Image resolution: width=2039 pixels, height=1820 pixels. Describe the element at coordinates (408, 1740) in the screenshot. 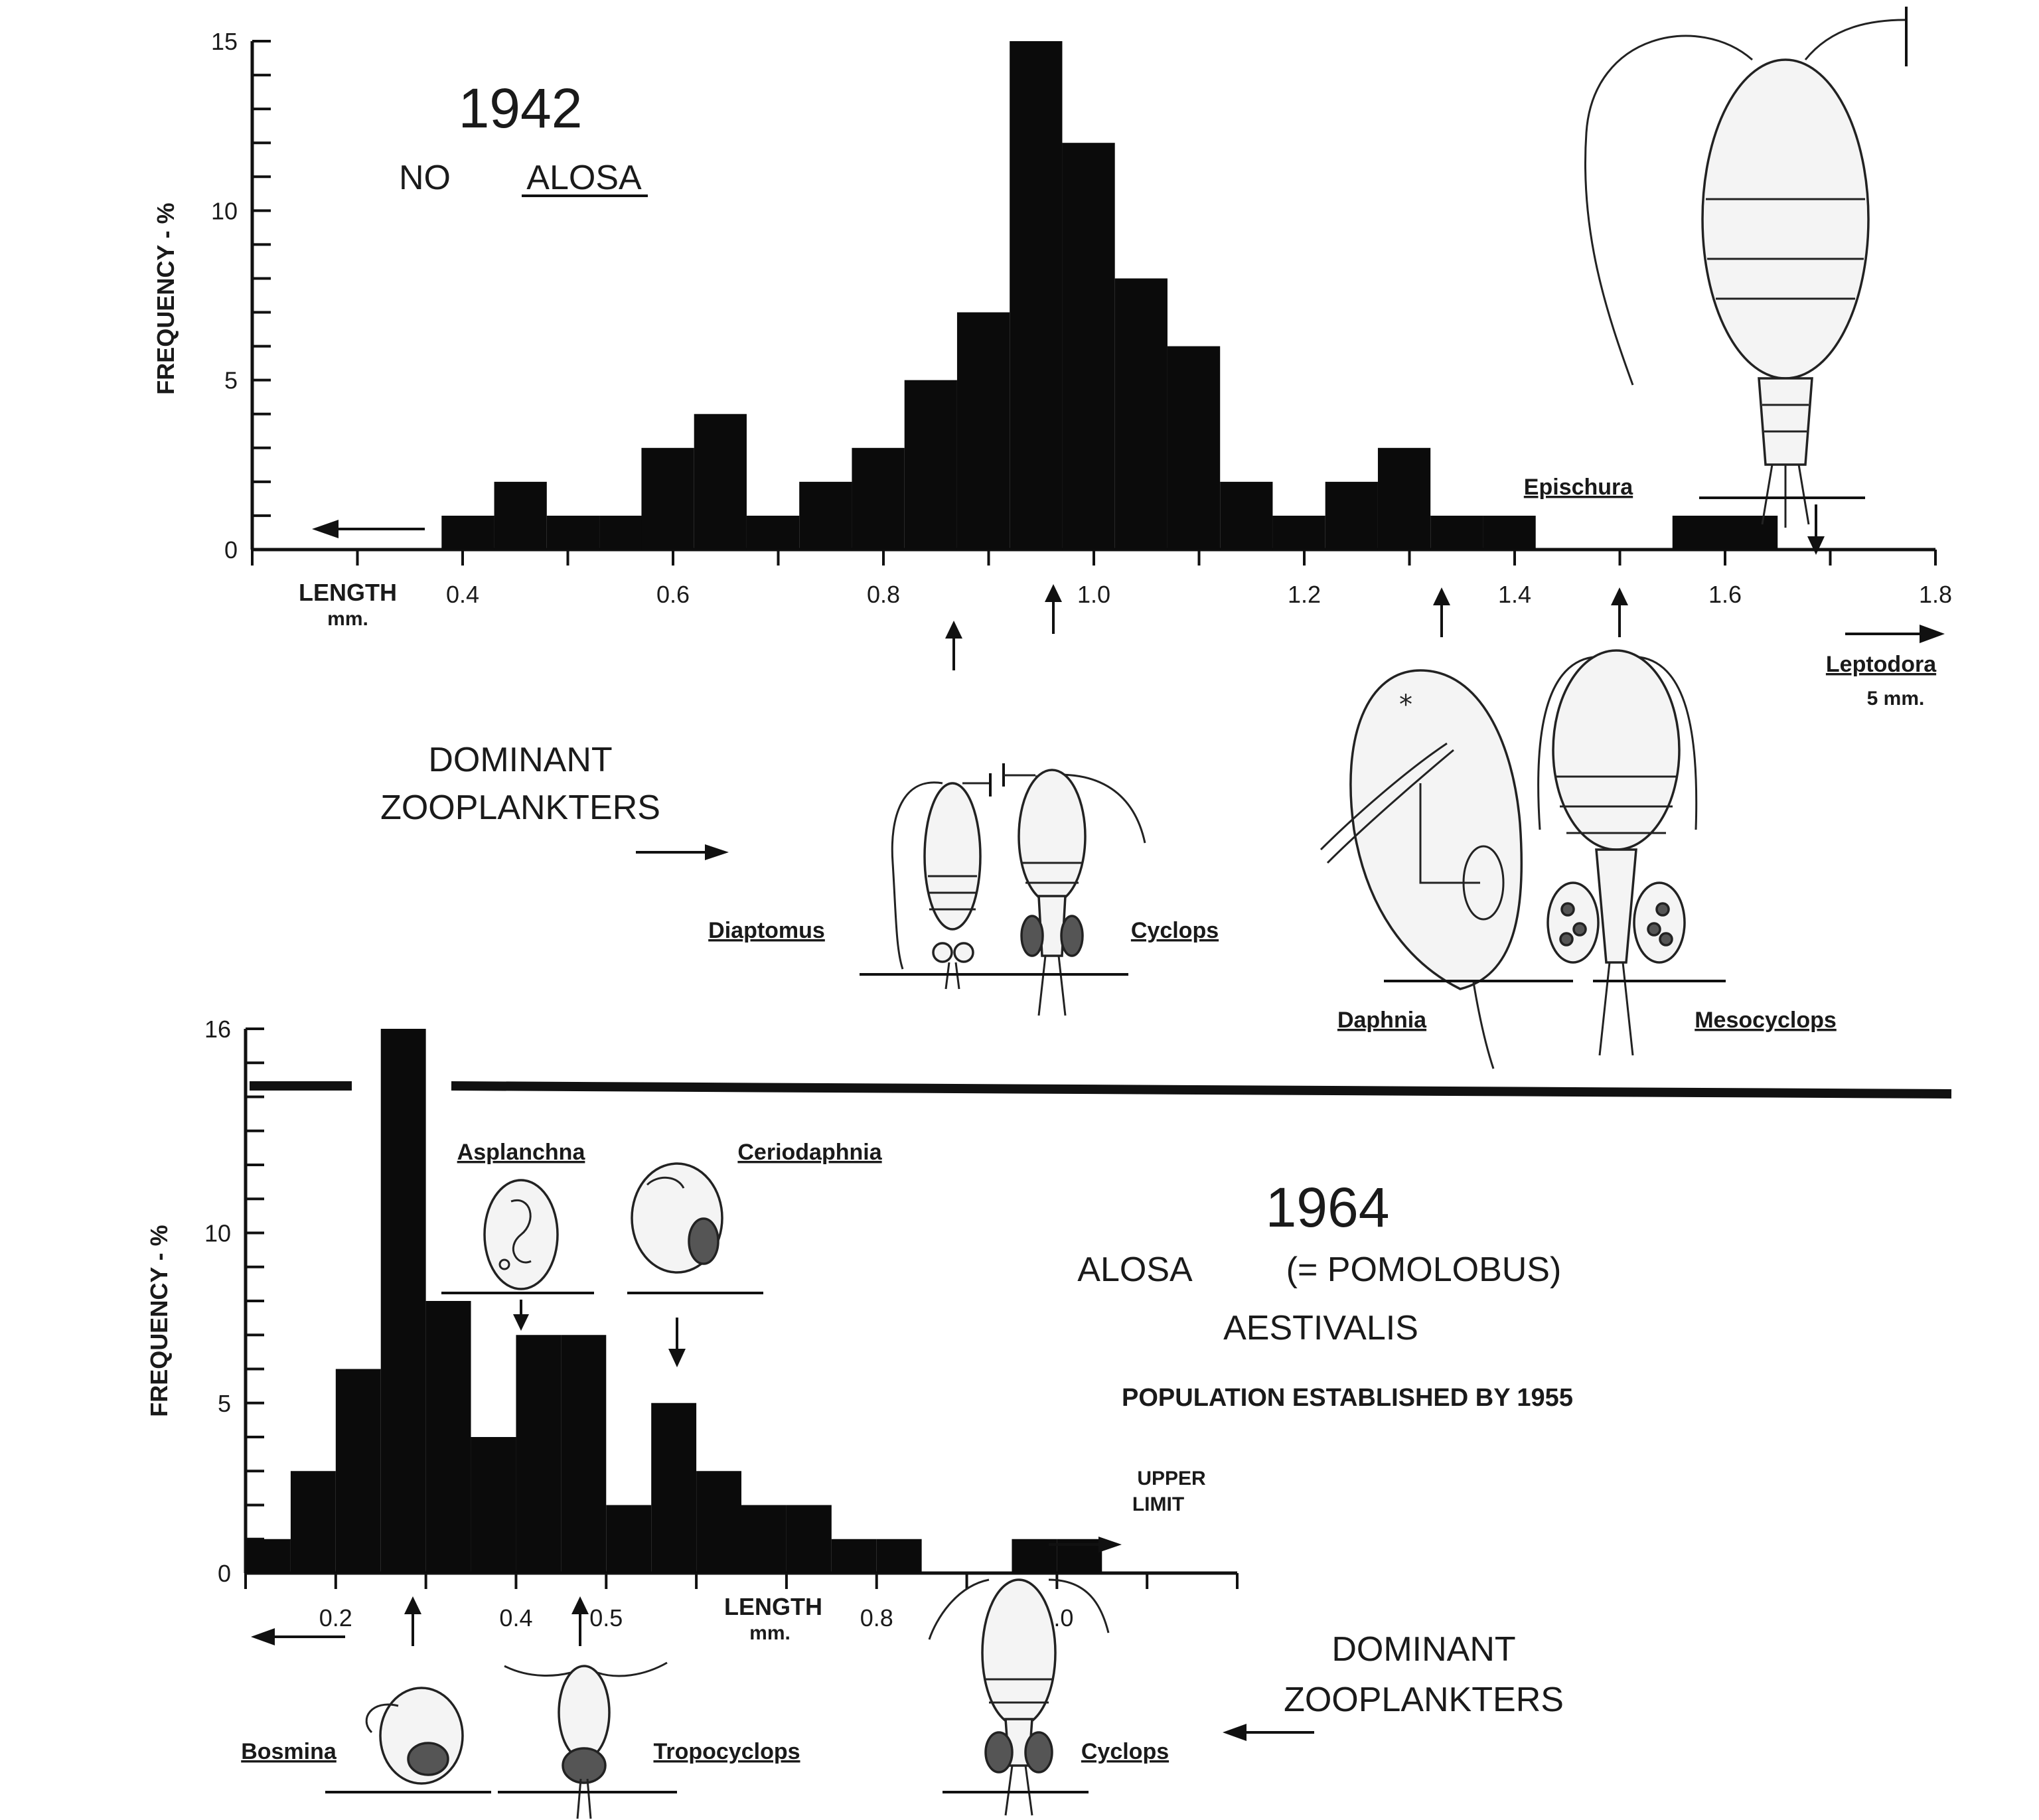

I see `bosmina-drawing` at that location.